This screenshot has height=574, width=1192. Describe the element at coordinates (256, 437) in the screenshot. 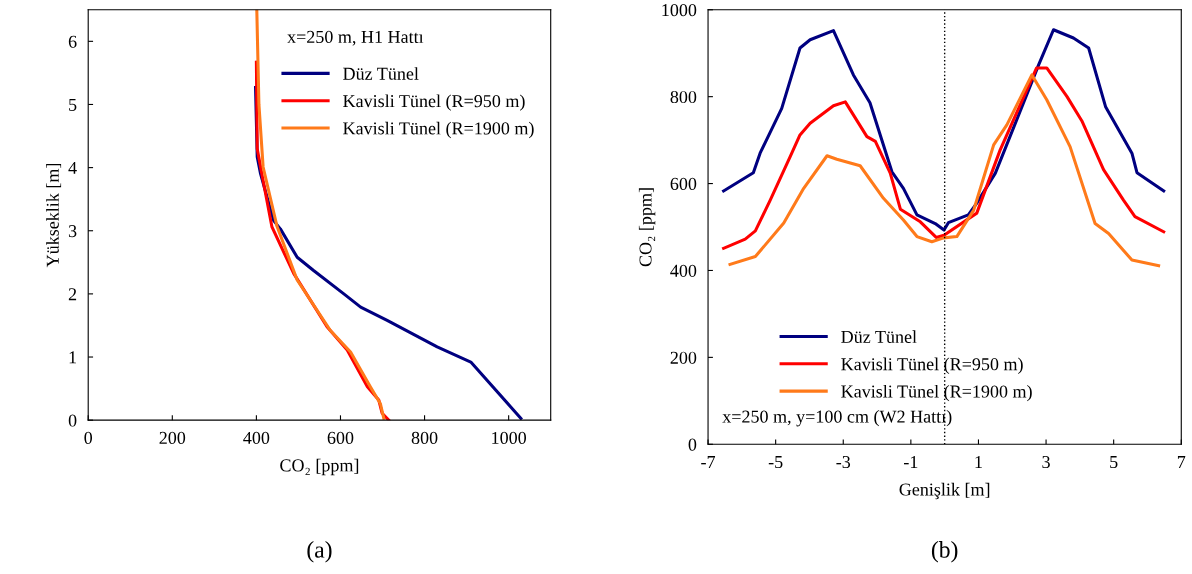

I see `x-tick-label: 400` at that location.